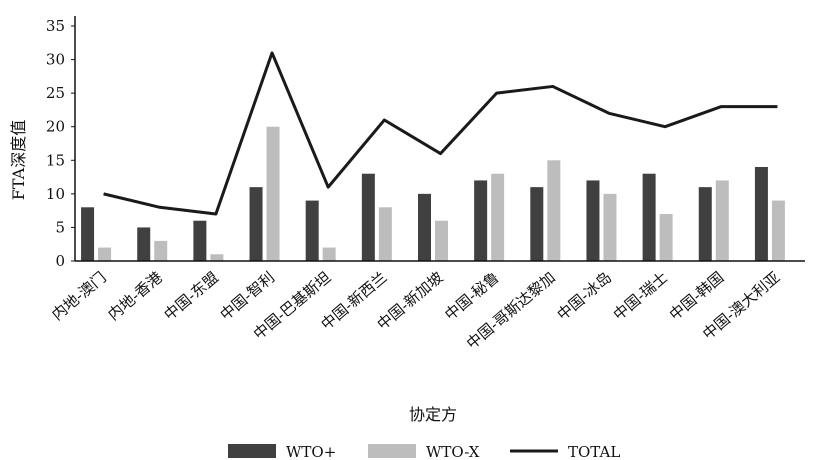  I want to click on category-label: 中国-冰岛, so click(584, 296).